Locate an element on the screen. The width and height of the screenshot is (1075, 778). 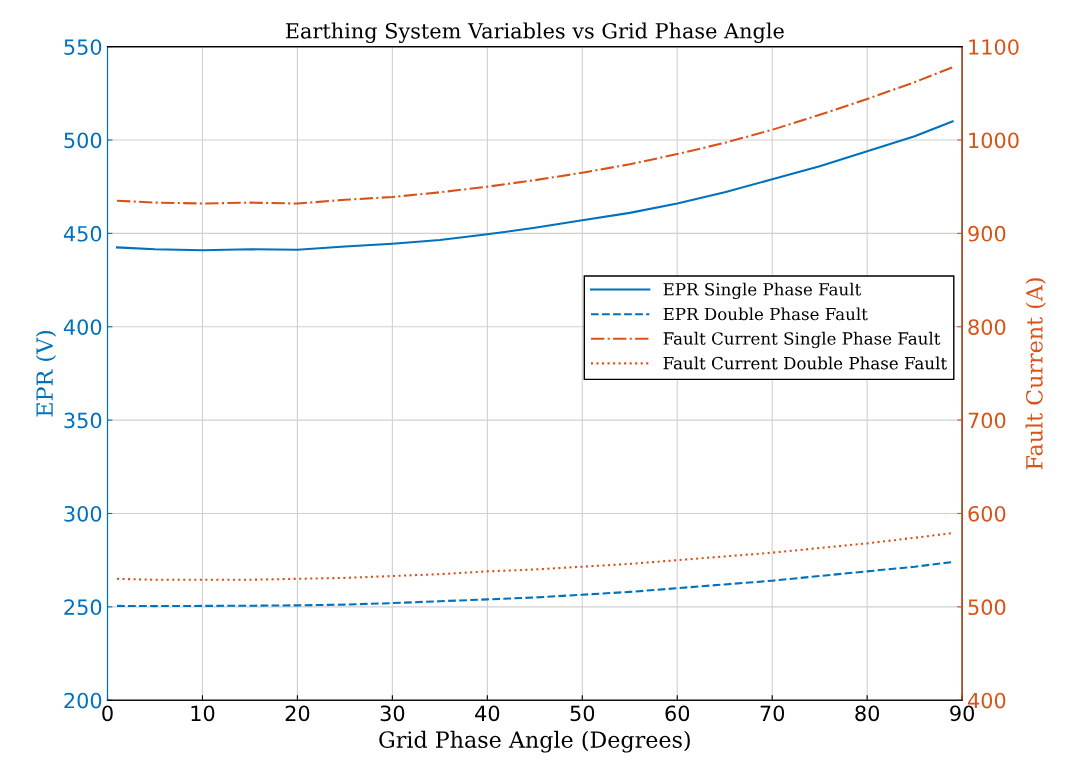
y2-tick-label: 700 is located at coordinates (987, 420).